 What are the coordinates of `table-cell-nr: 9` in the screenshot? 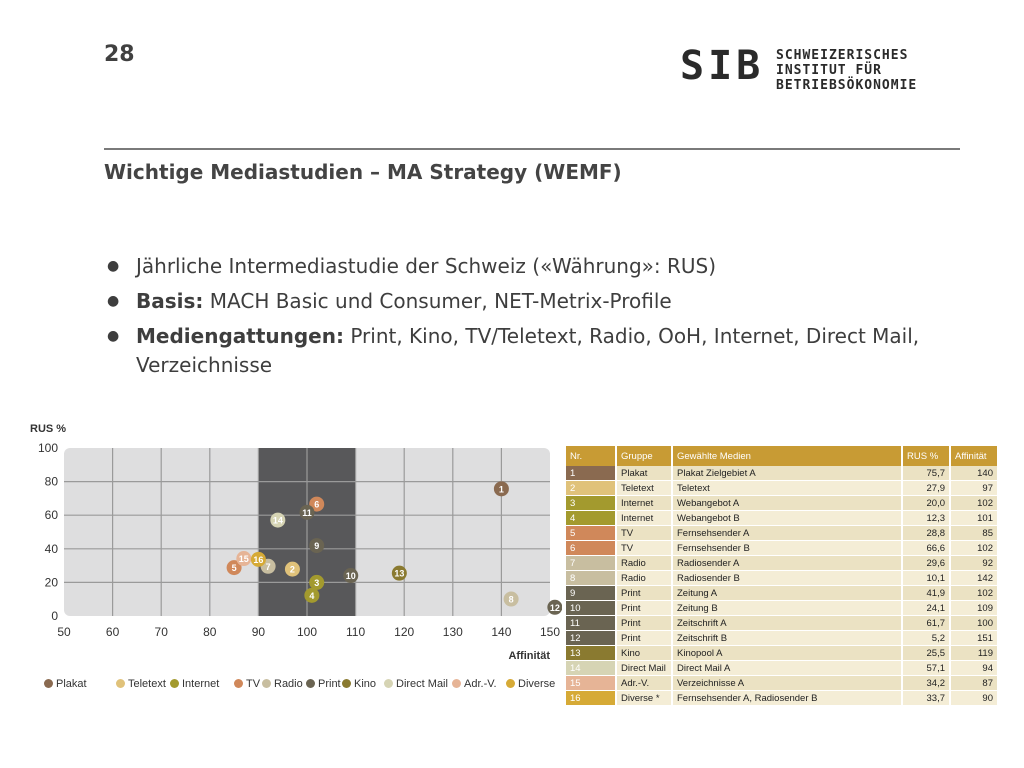 It's located at (591, 593).